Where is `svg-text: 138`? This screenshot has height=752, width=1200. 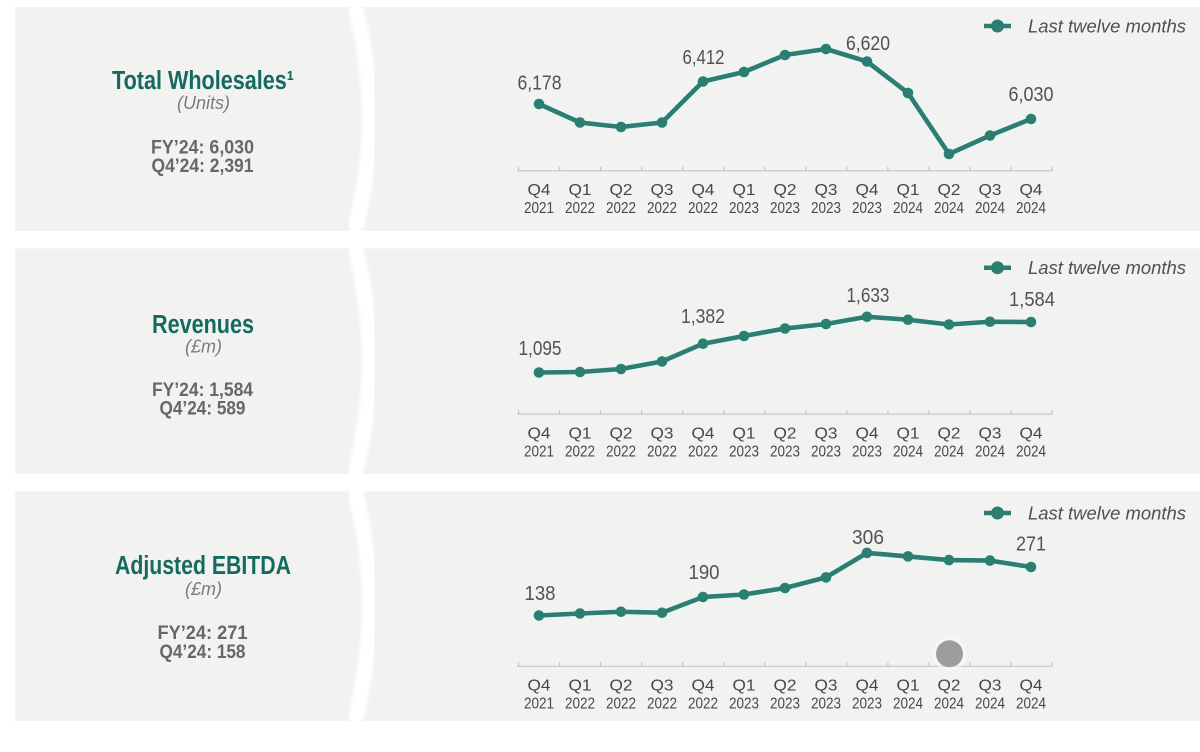 svg-text: 138 is located at coordinates (540, 593).